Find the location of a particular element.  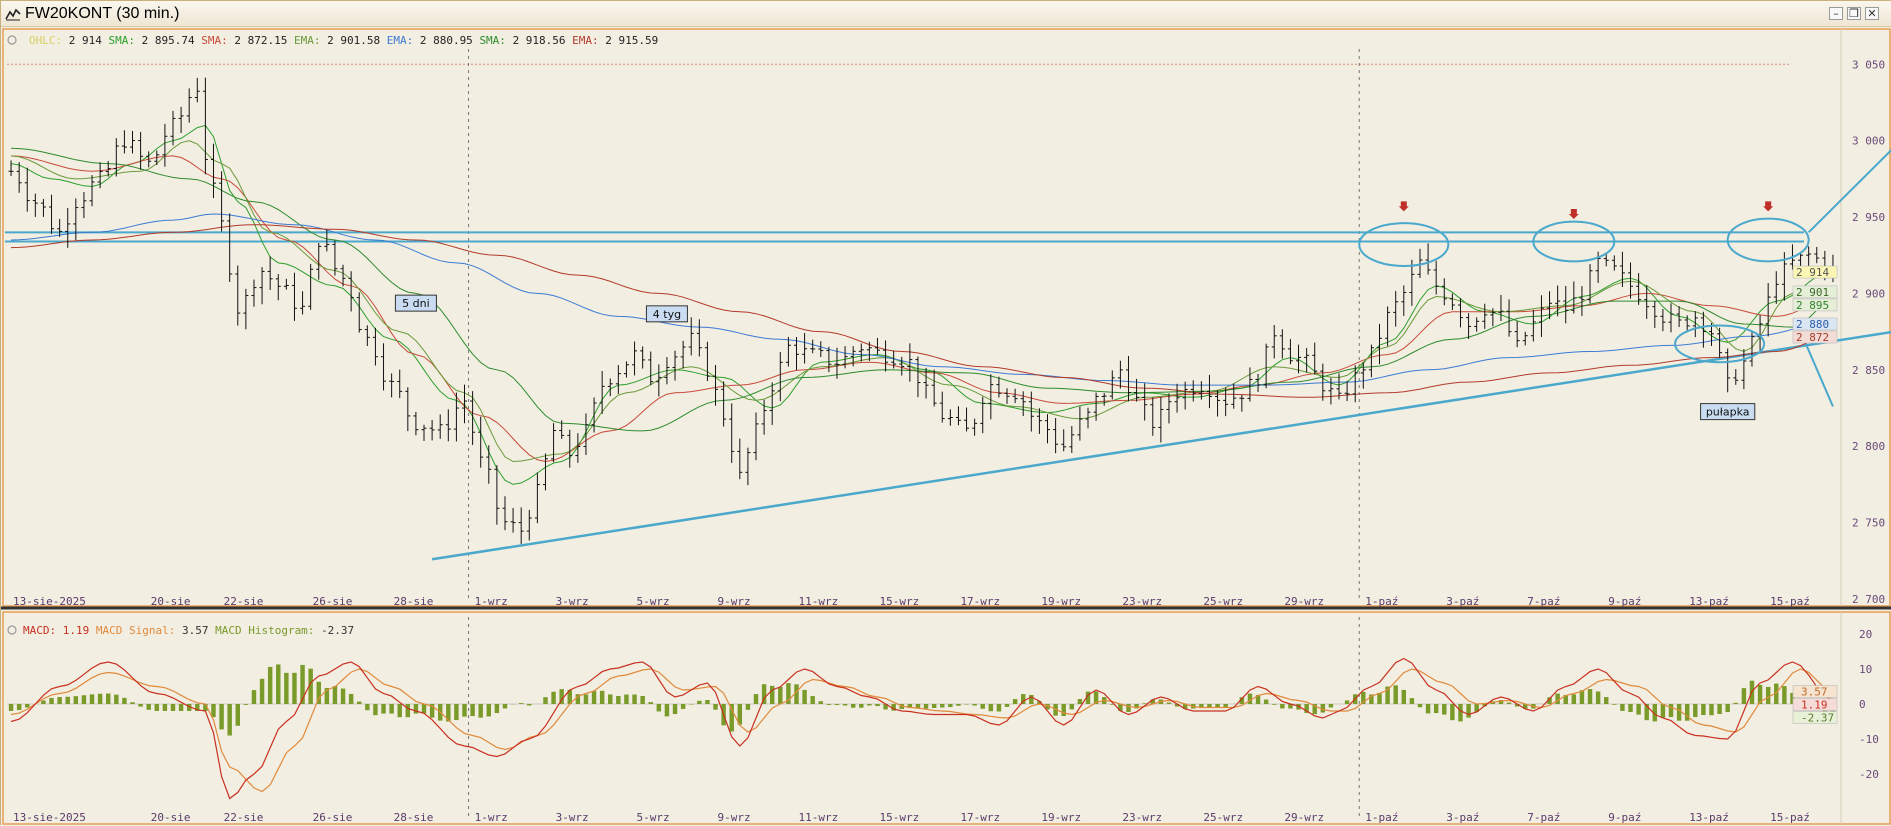

macd-x-tick-label: 15-wrz is located at coordinates (899, 817).